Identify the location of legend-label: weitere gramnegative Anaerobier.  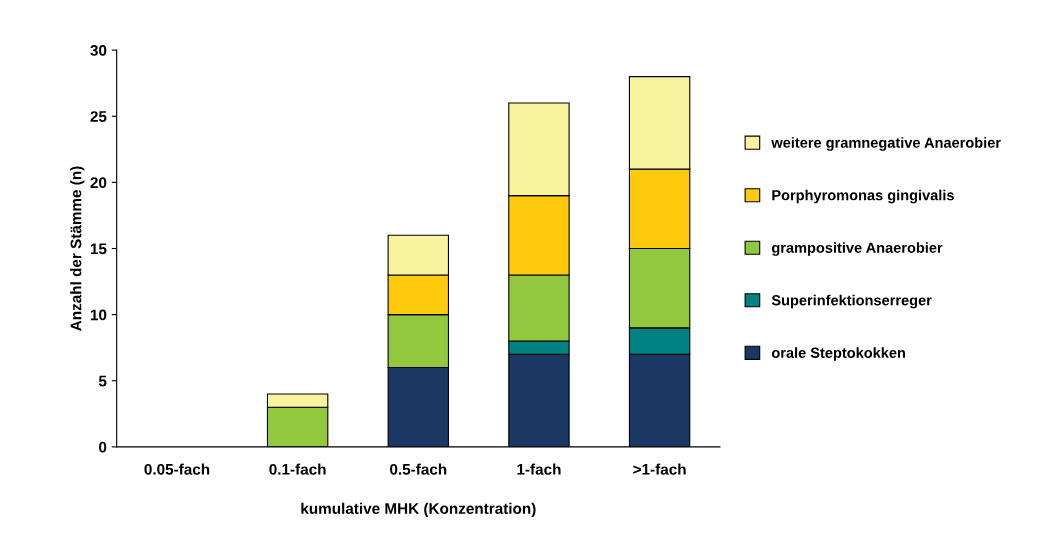
(886, 144).